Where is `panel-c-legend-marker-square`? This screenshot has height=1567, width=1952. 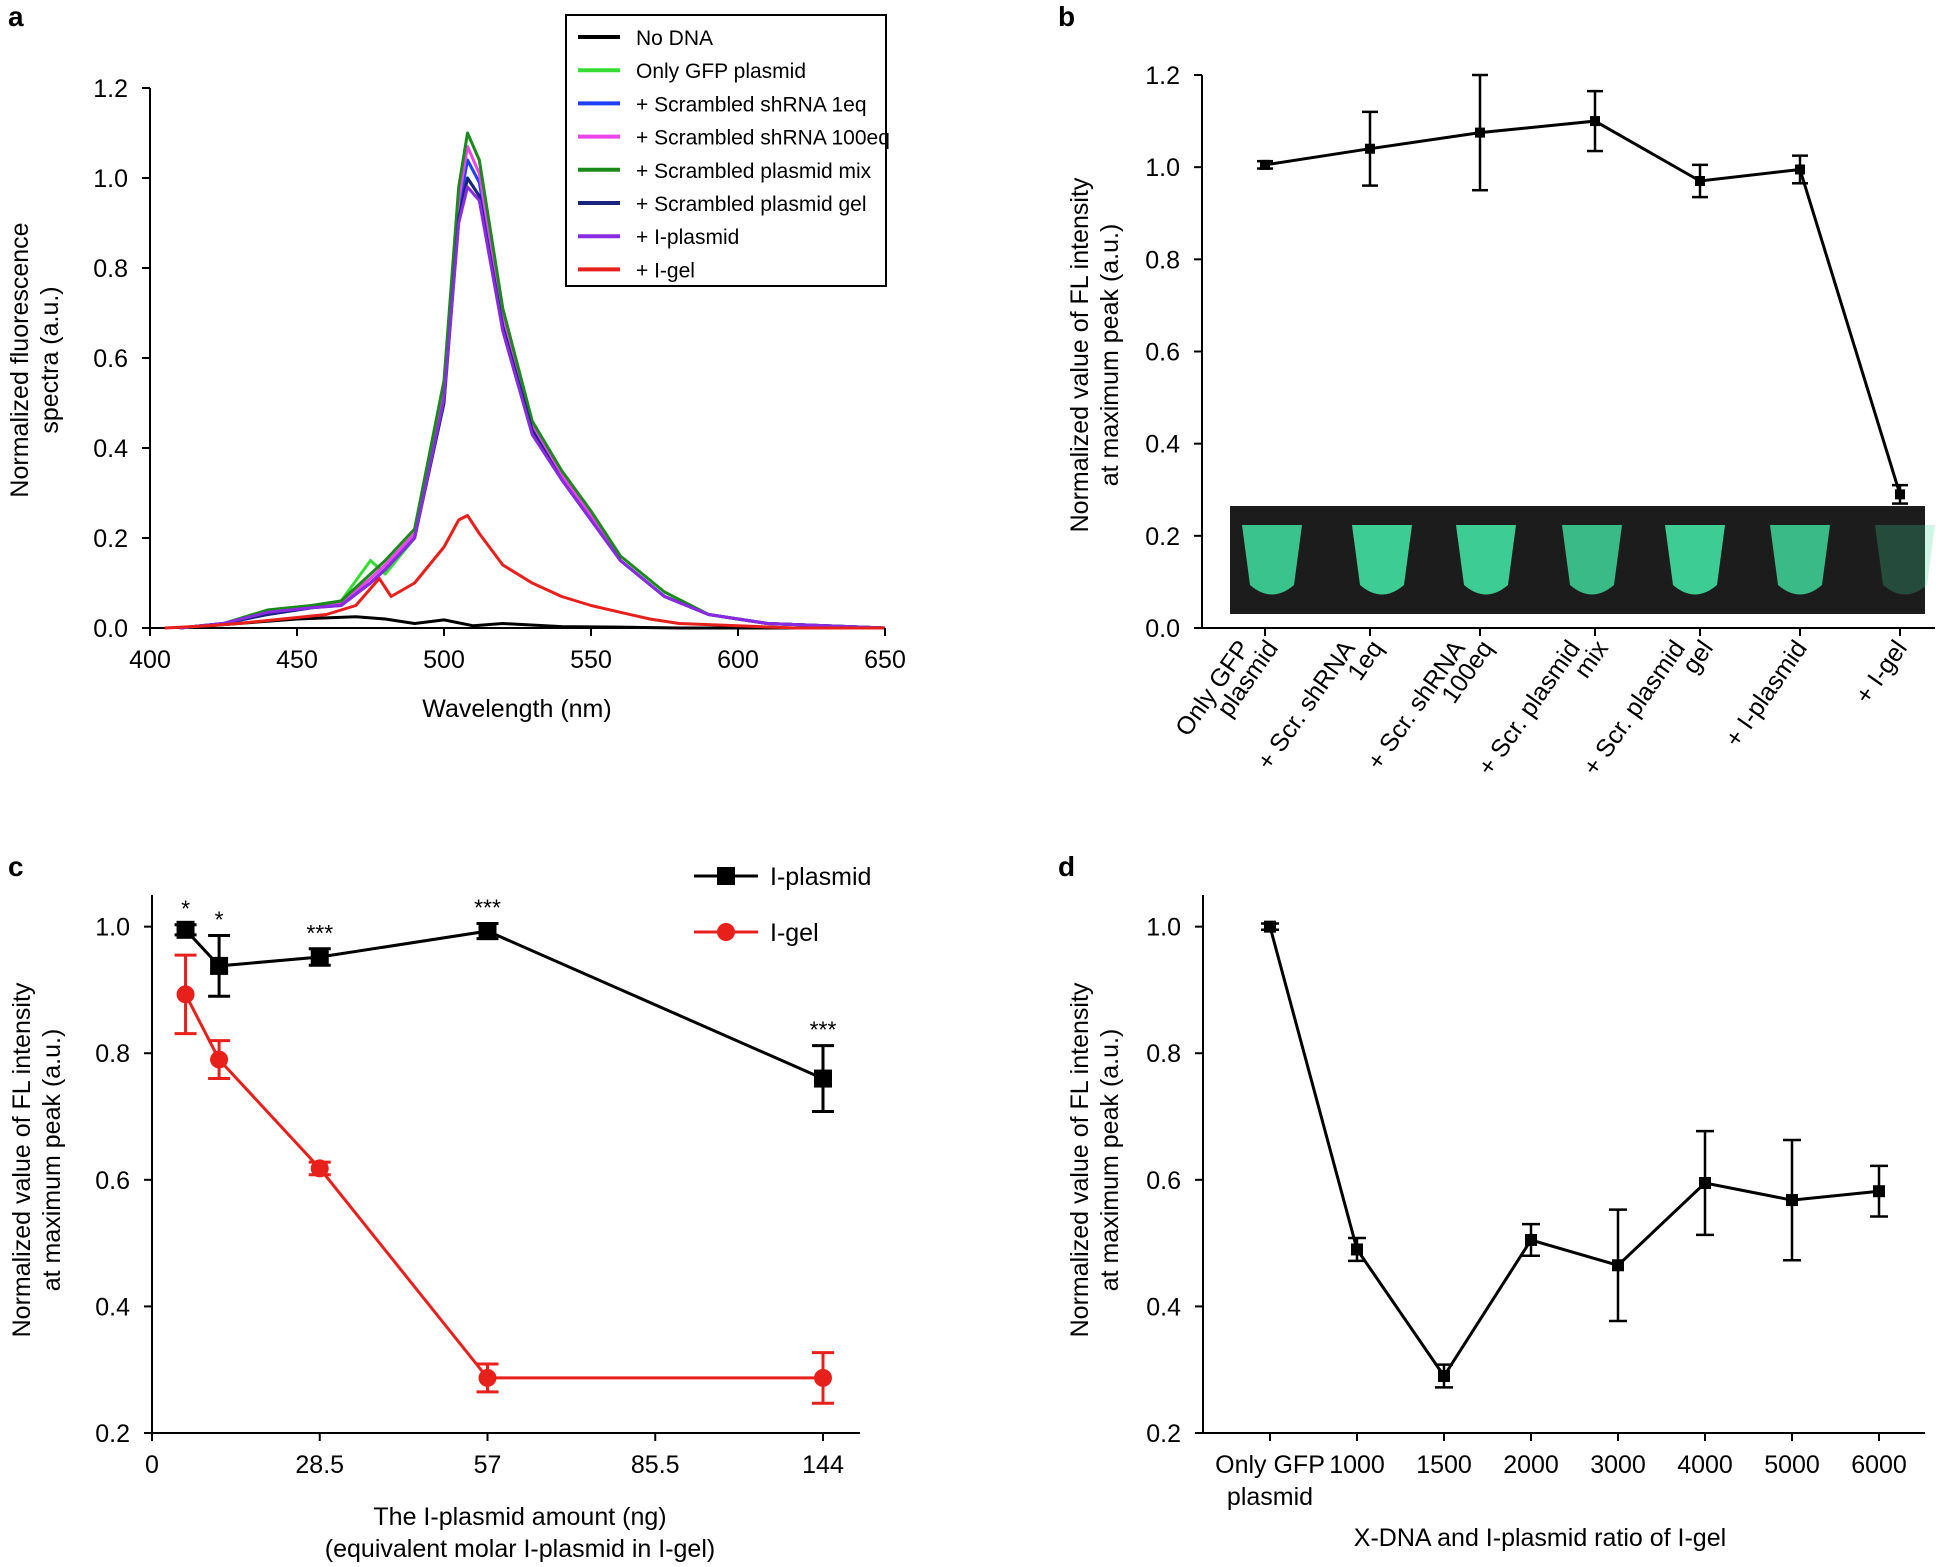
panel-c-legend-marker-square is located at coordinates (726, 876).